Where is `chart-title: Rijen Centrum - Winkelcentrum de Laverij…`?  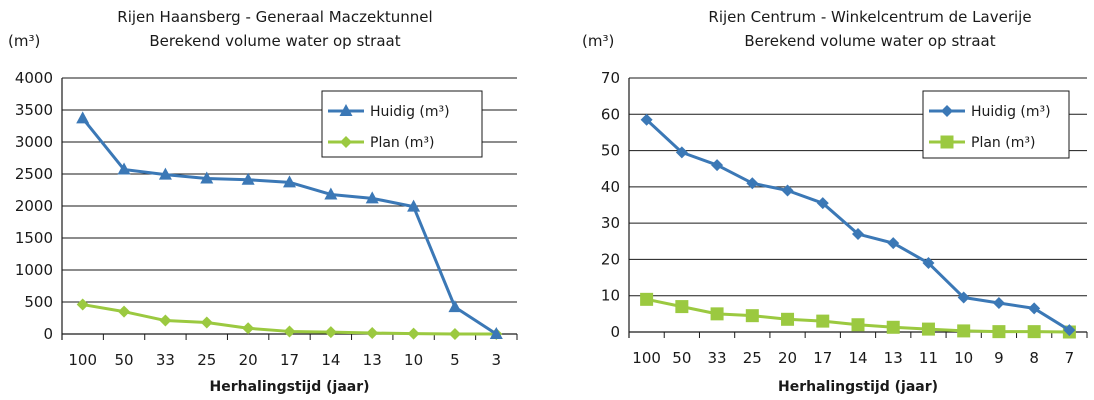 chart-title: Rijen Centrum - Winkelcentrum de Laverij… is located at coordinates (869, 17).